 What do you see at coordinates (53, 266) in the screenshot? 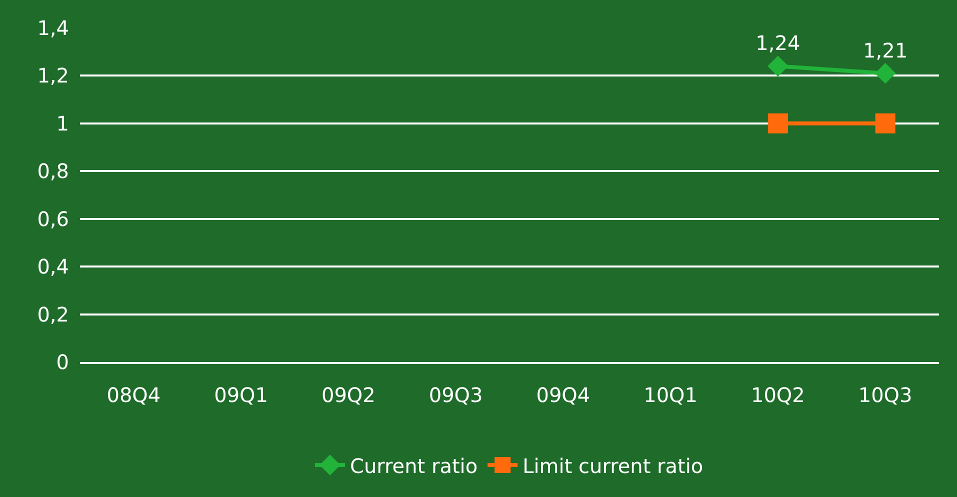
I see `y-tick-label: 0,4` at bounding box center [53, 266].